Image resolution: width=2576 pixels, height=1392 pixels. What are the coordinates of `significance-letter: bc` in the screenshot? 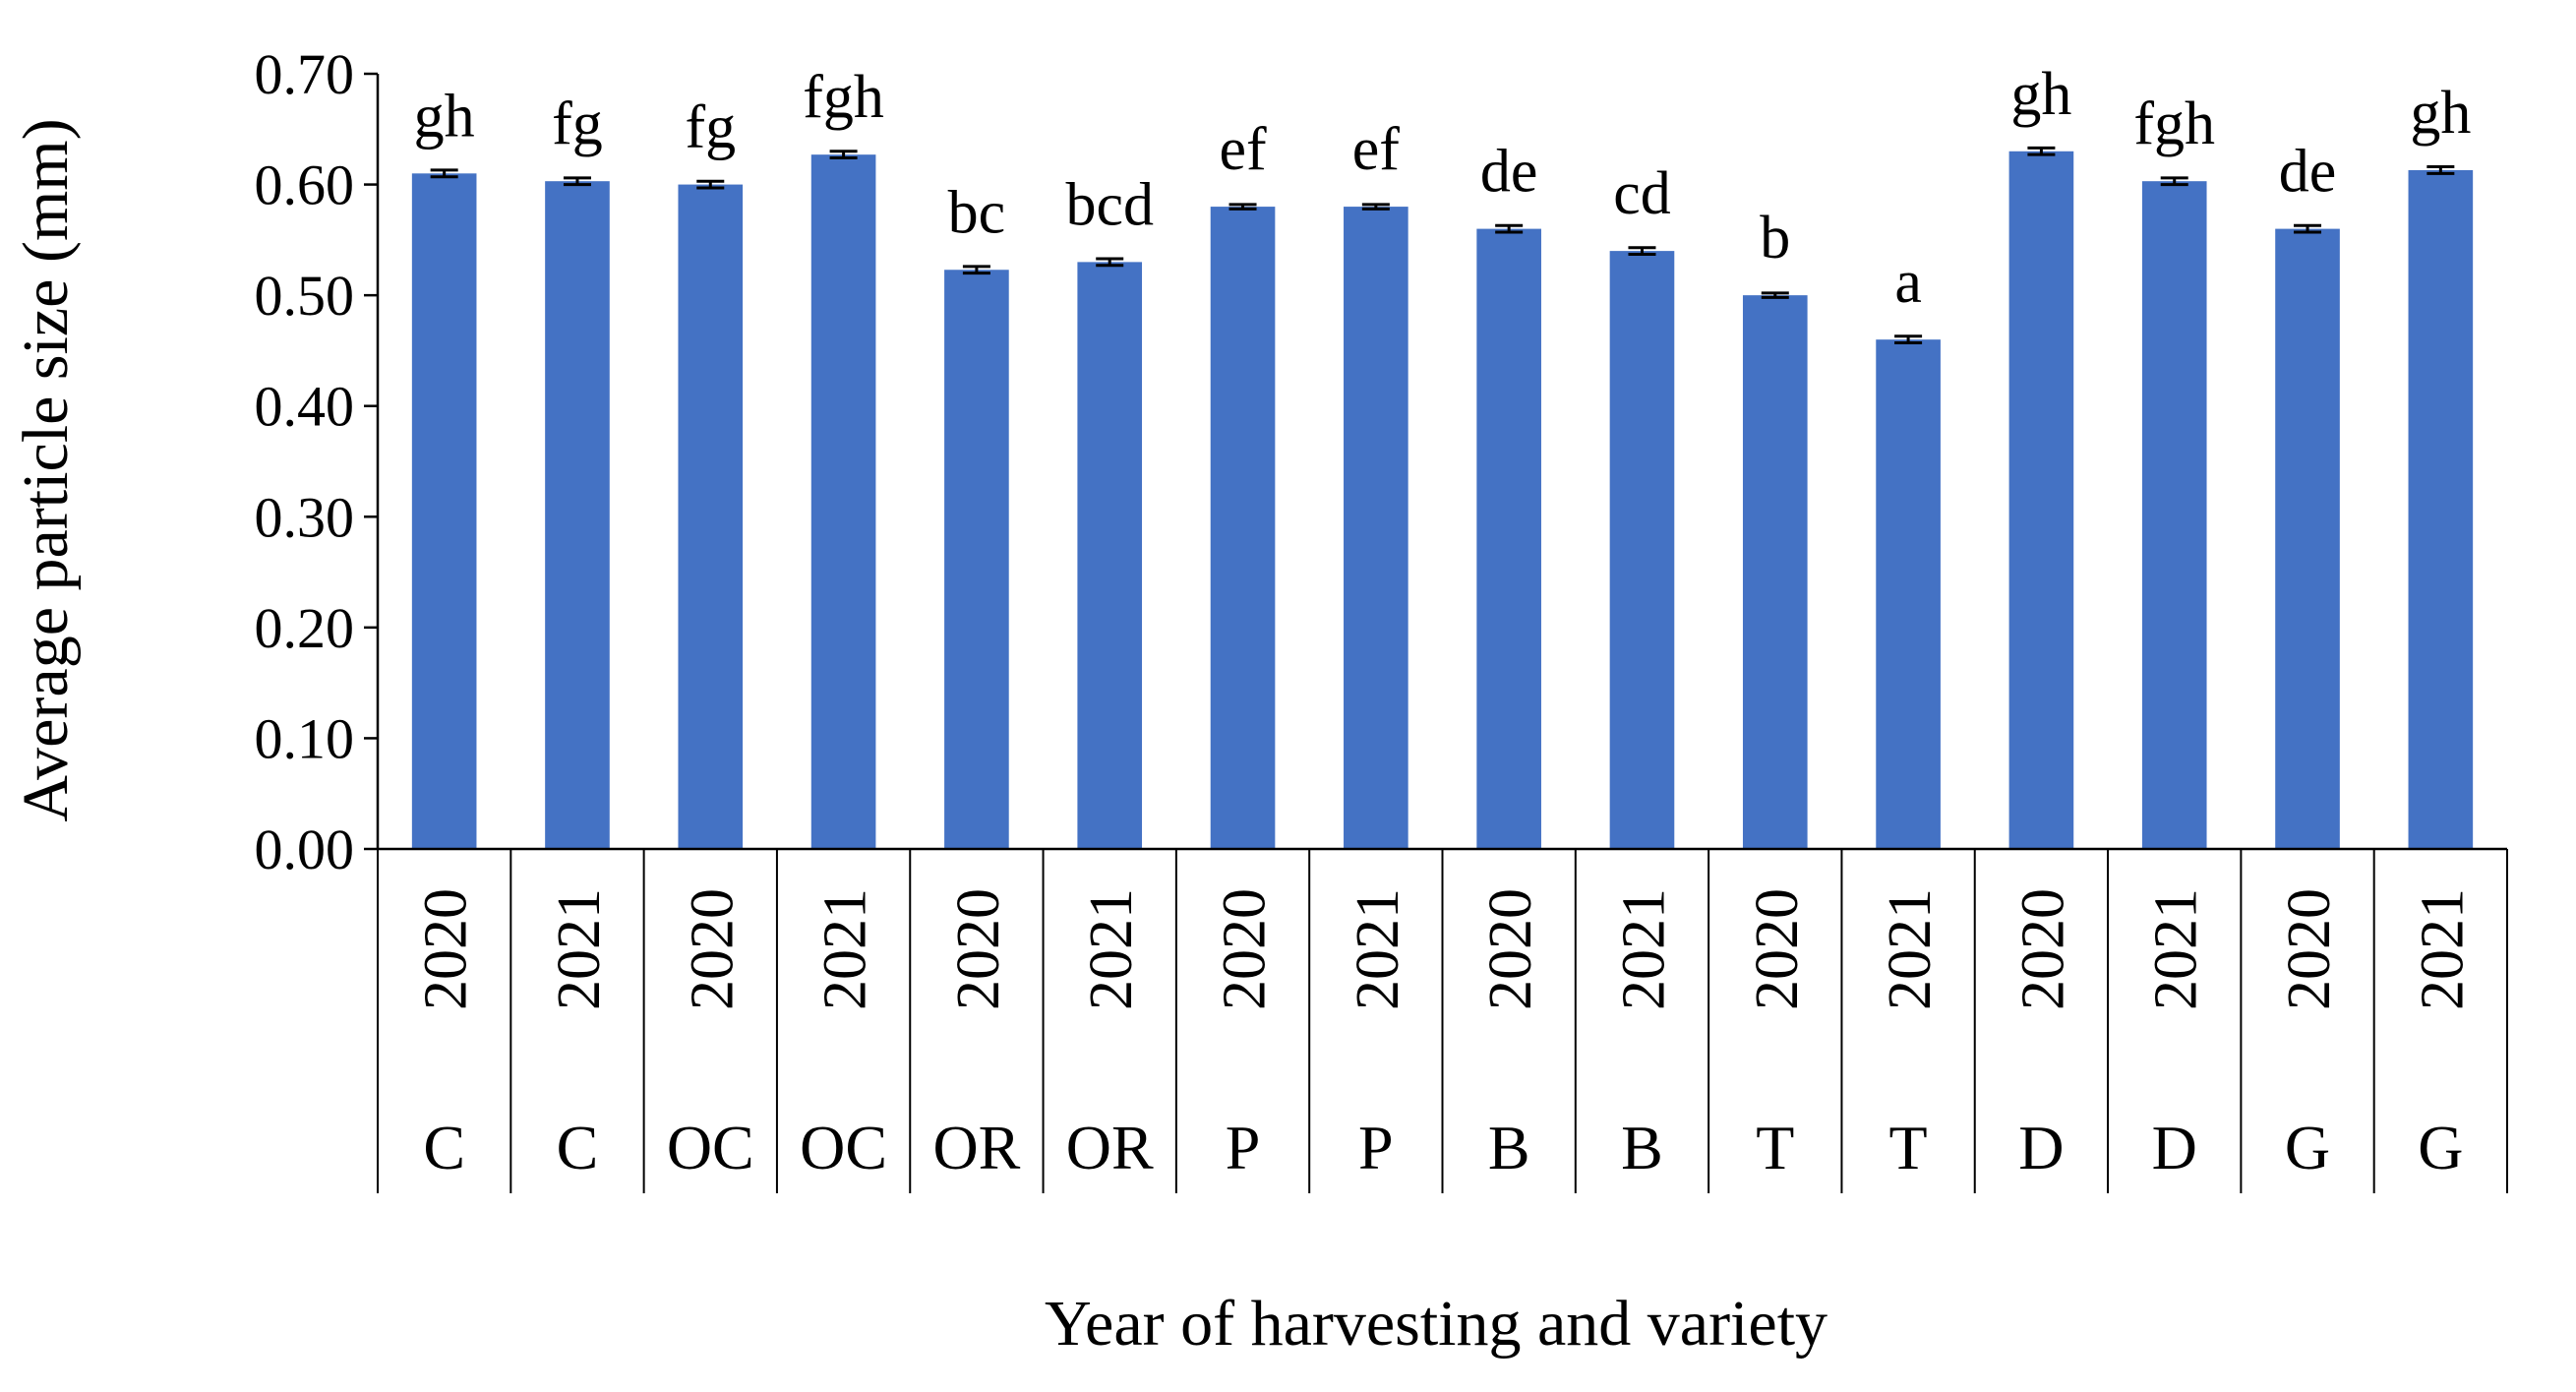 It's located at (977, 213).